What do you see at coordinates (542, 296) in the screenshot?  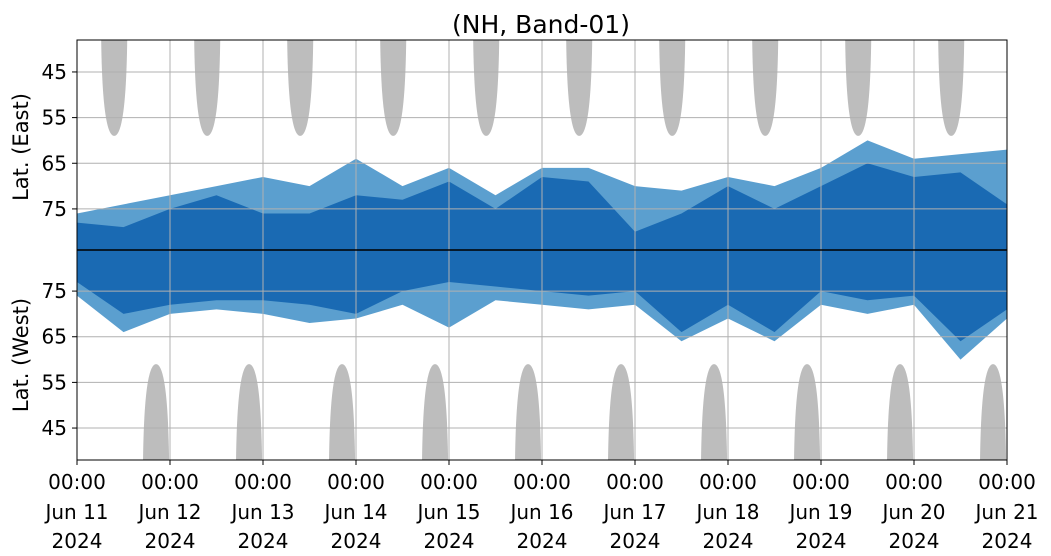 I see `activity-strong-lower` at bounding box center [542, 296].